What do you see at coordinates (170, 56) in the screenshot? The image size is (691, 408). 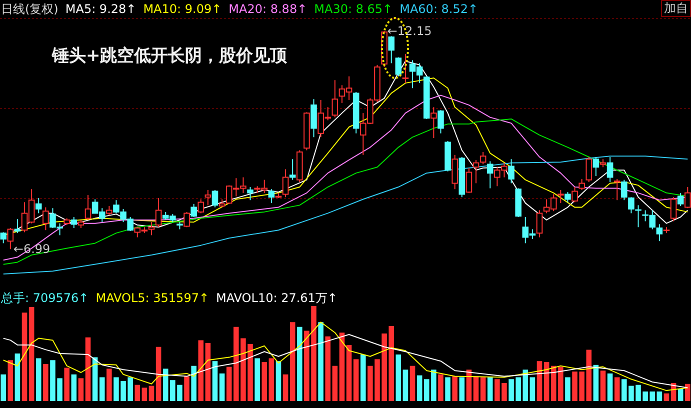 I see `annotation: 锤头+跳空低开长阴，股价见顶` at bounding box center [170, 56].